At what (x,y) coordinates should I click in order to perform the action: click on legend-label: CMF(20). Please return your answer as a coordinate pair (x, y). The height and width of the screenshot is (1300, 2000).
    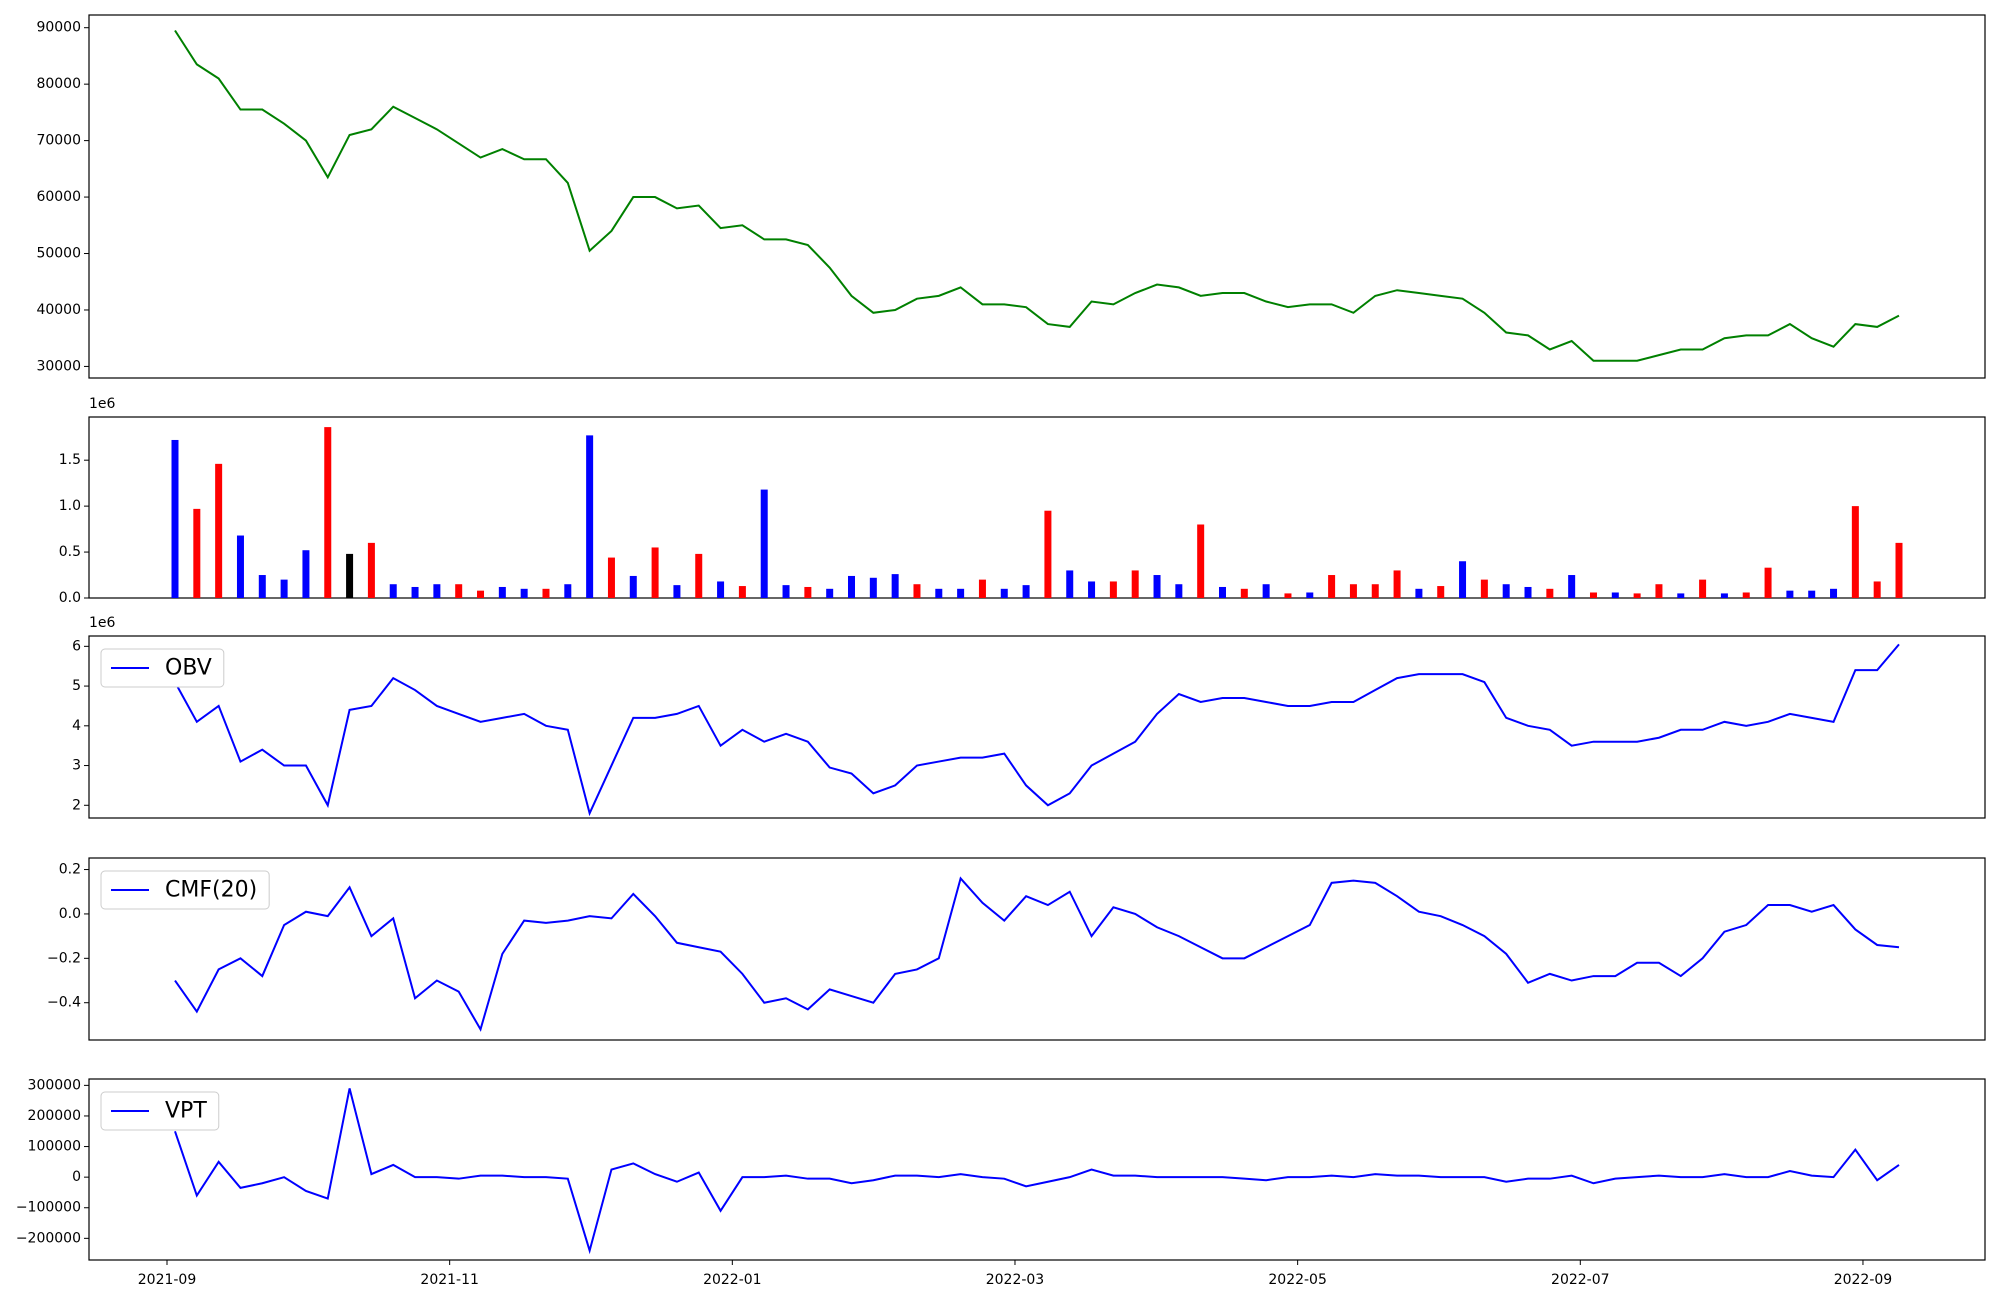
    Looking at the image, I should click on (211, 890).